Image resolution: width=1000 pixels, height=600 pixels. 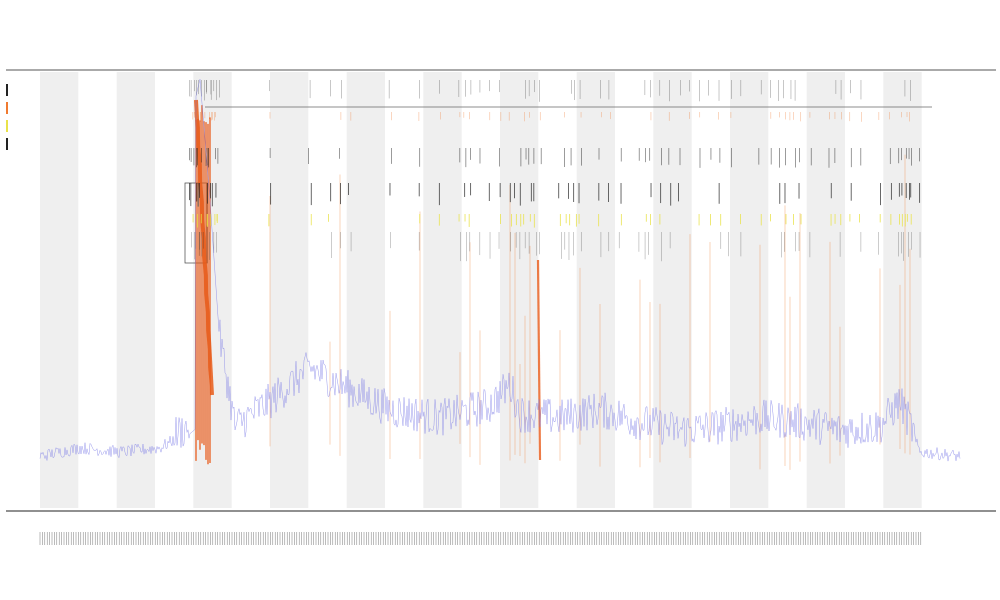 I want to click on x-tick-labels, so click(x=480, y=538).